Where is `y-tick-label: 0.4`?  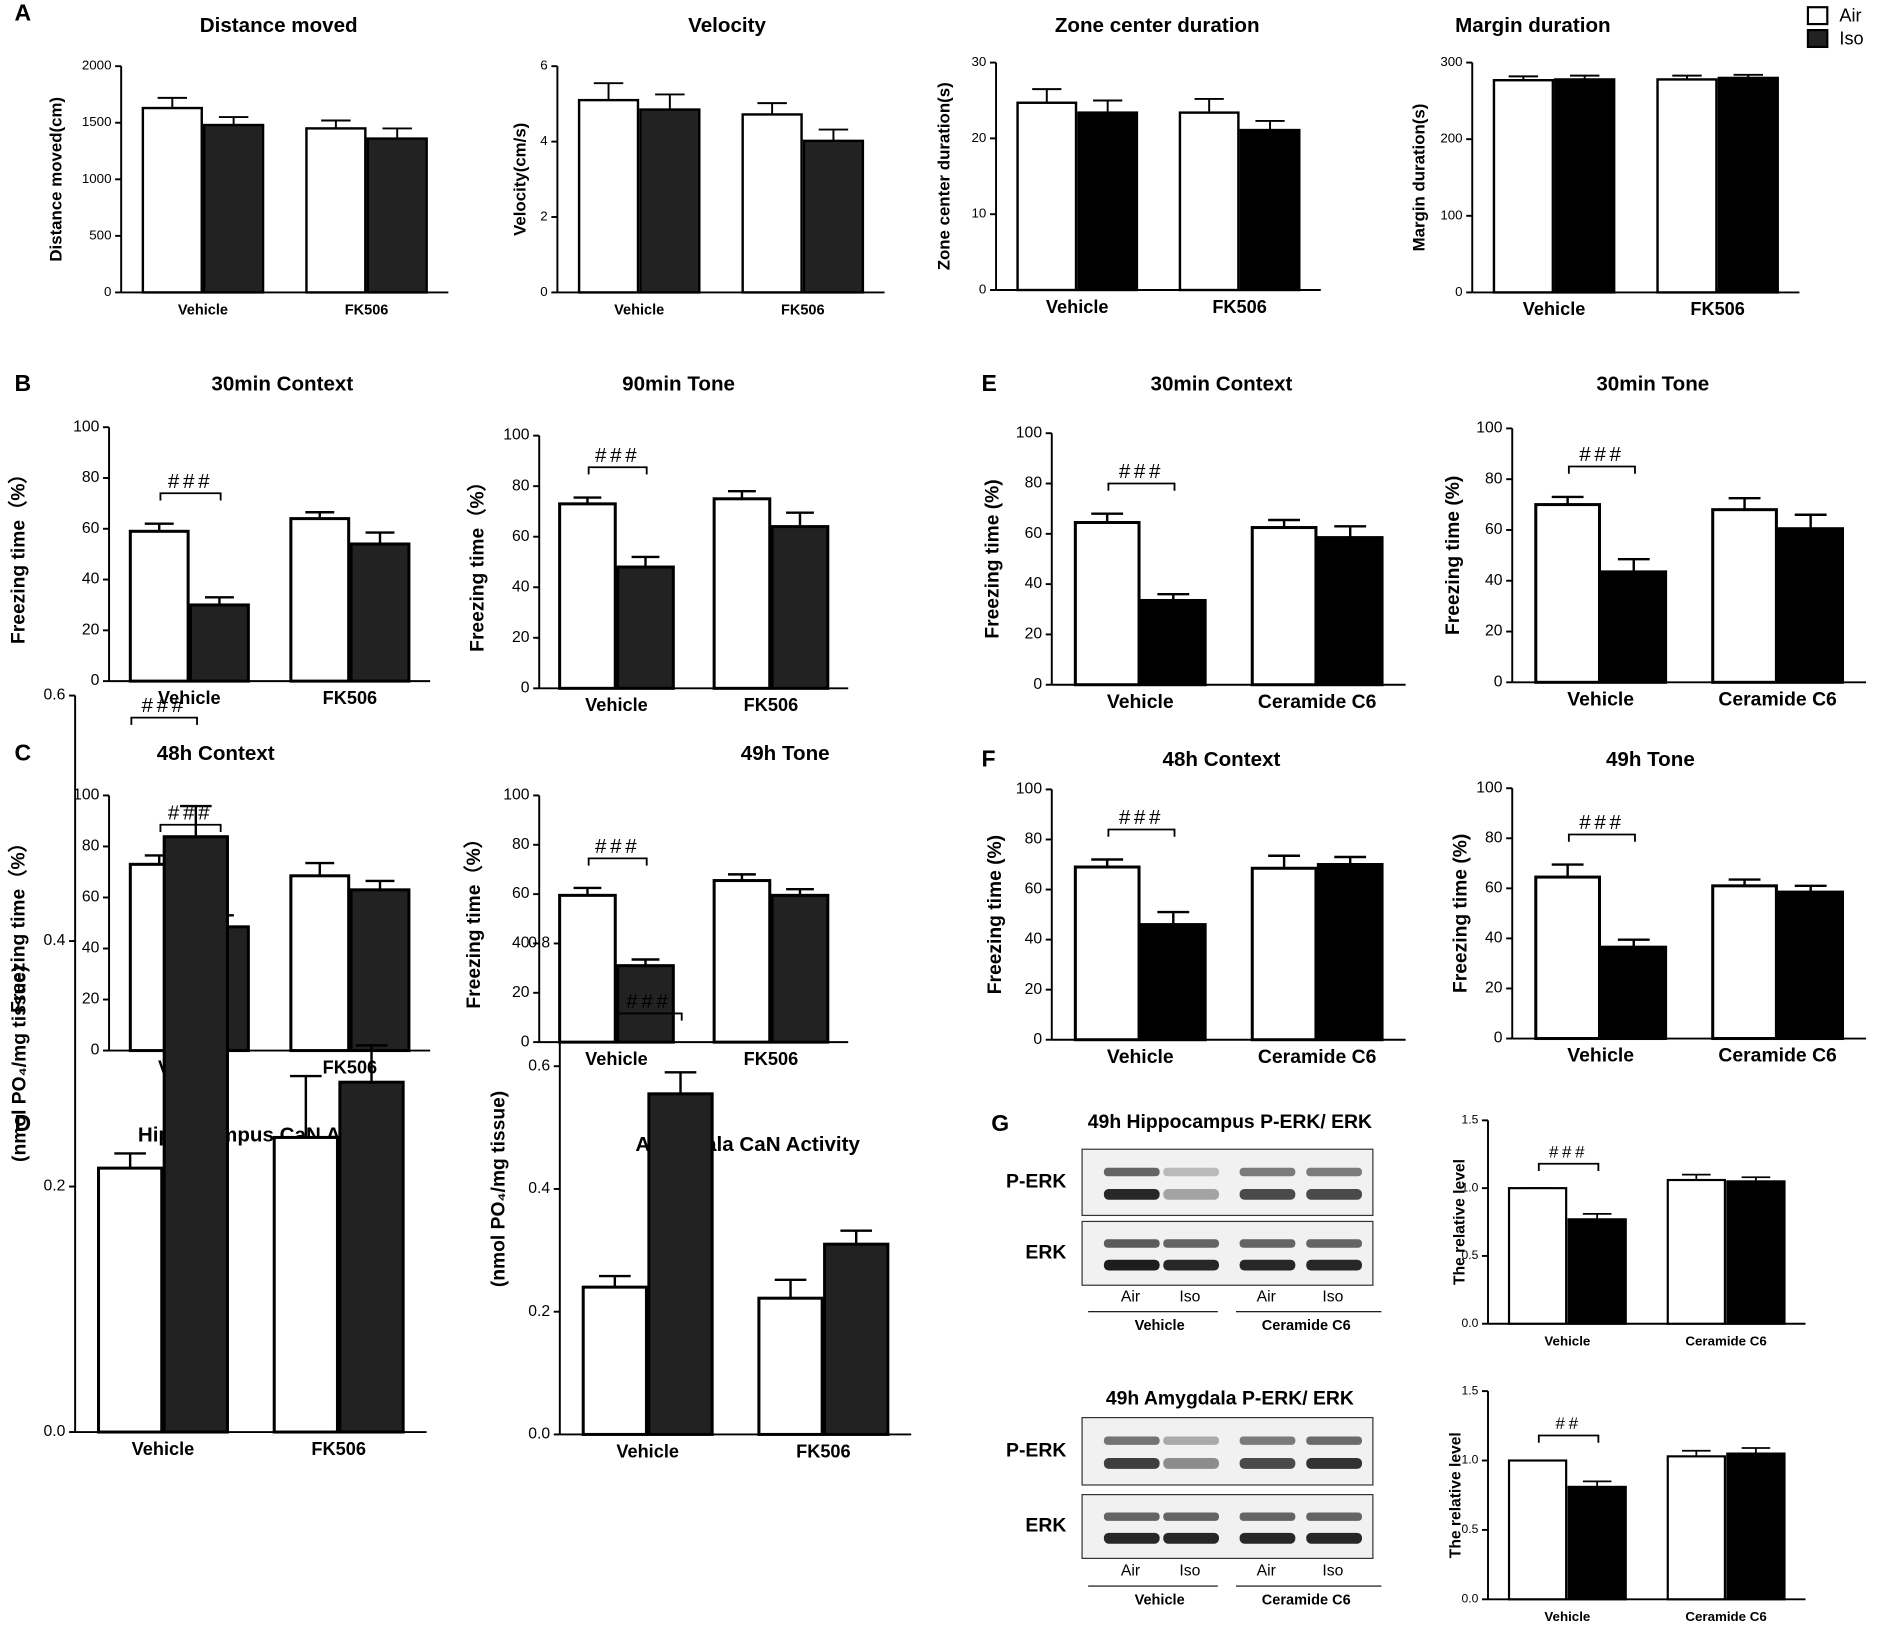 y-tick-label: 0.4 is located at coordinates (55, 940).